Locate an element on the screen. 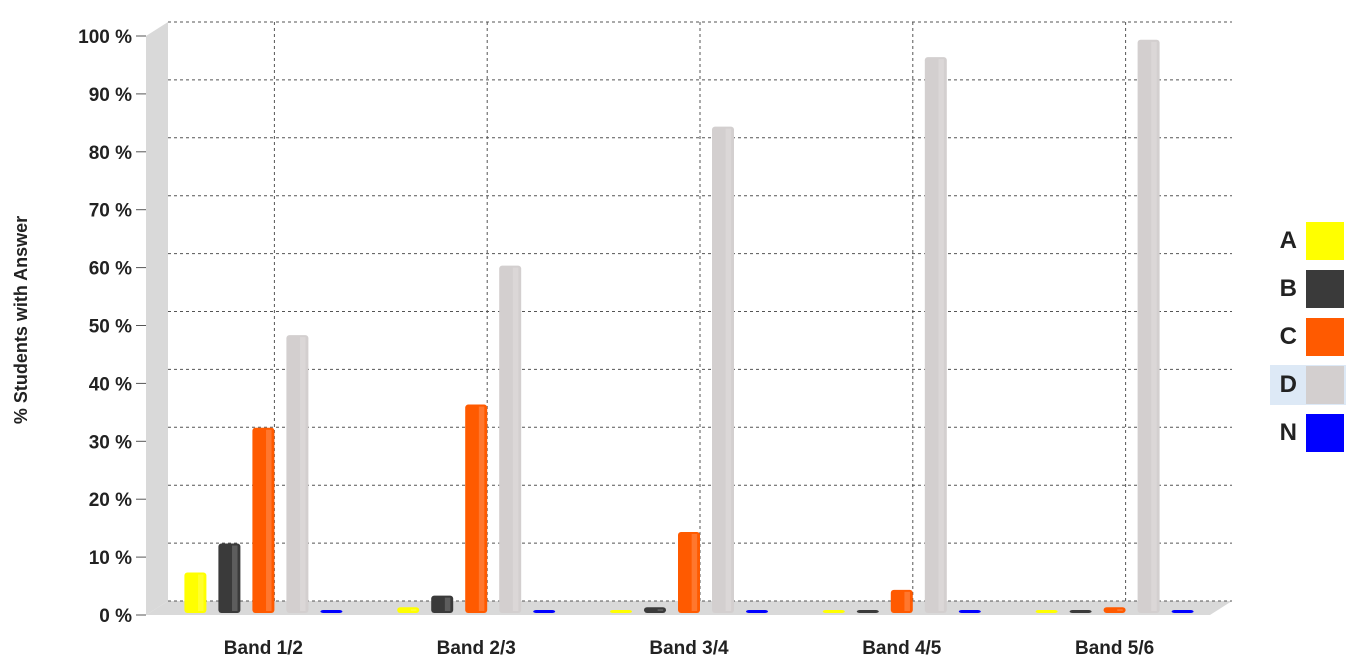  y-tick-label: 30 % is located at coordinates (110, 442).